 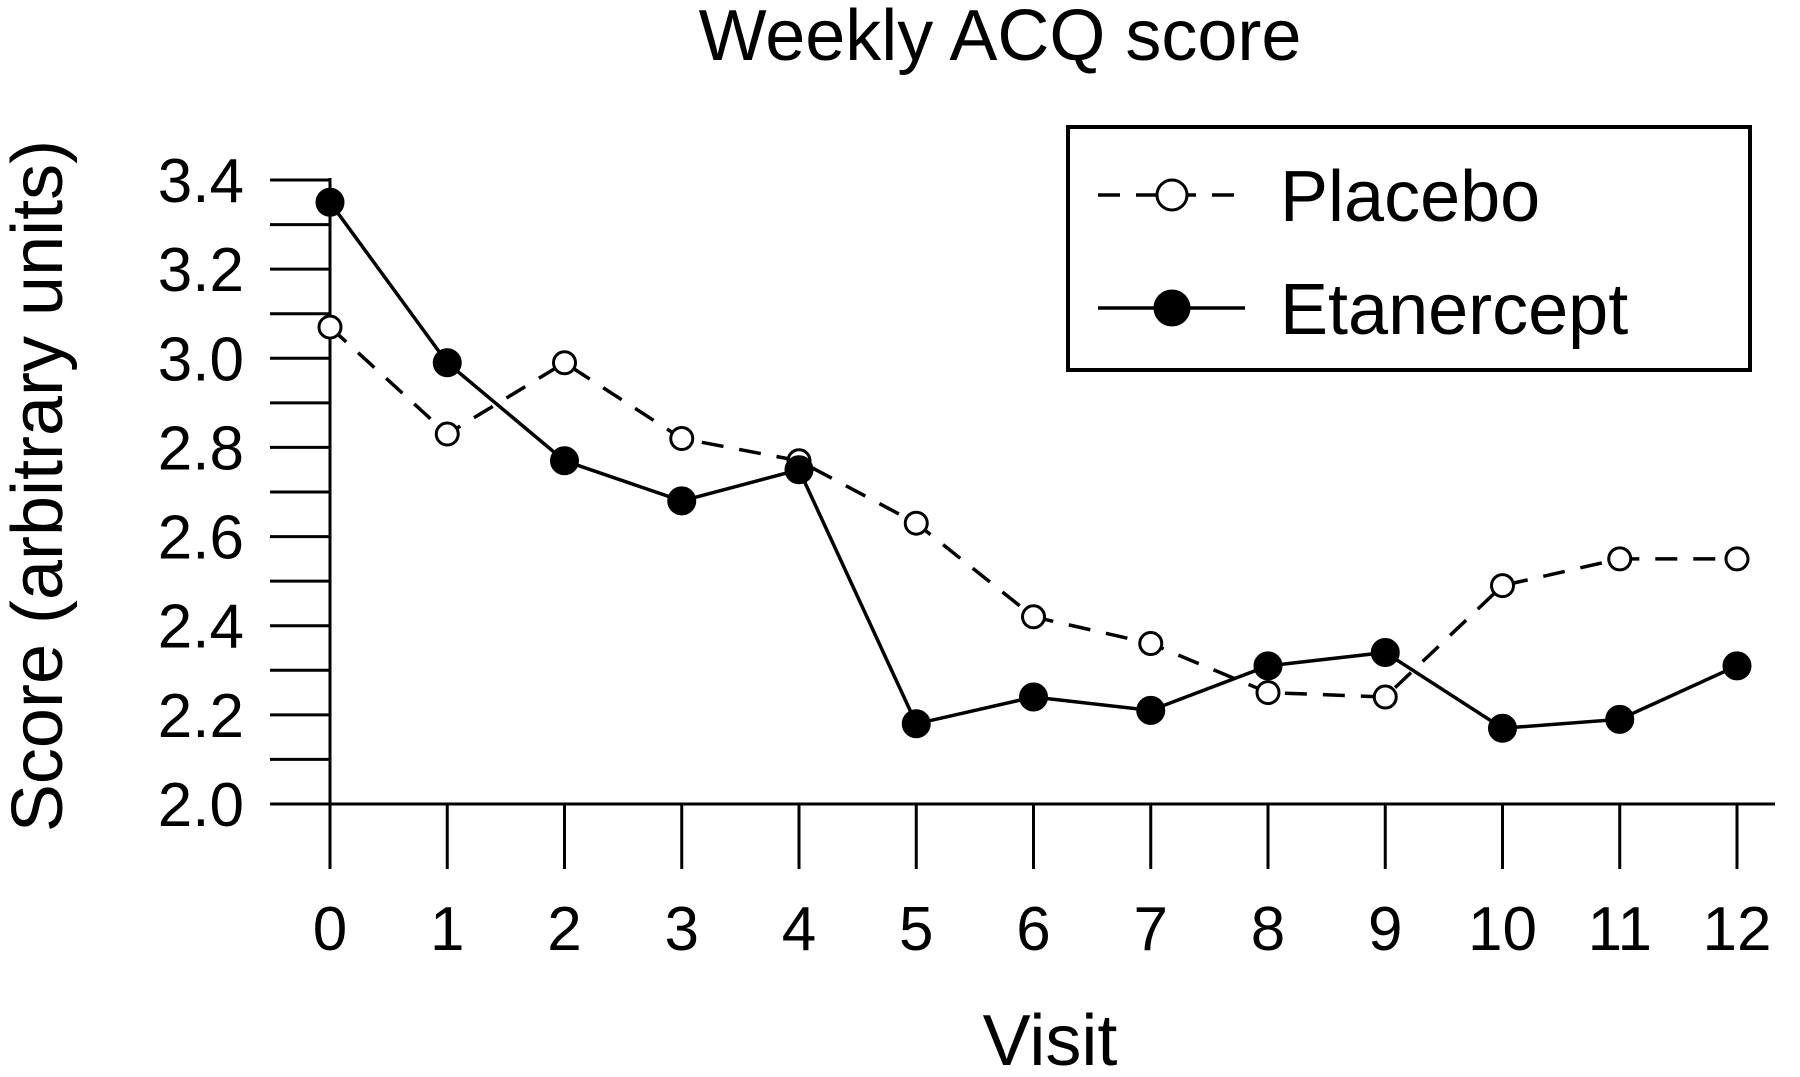 I want to click on x-tick-label: 2, so click(x=564, y=929).